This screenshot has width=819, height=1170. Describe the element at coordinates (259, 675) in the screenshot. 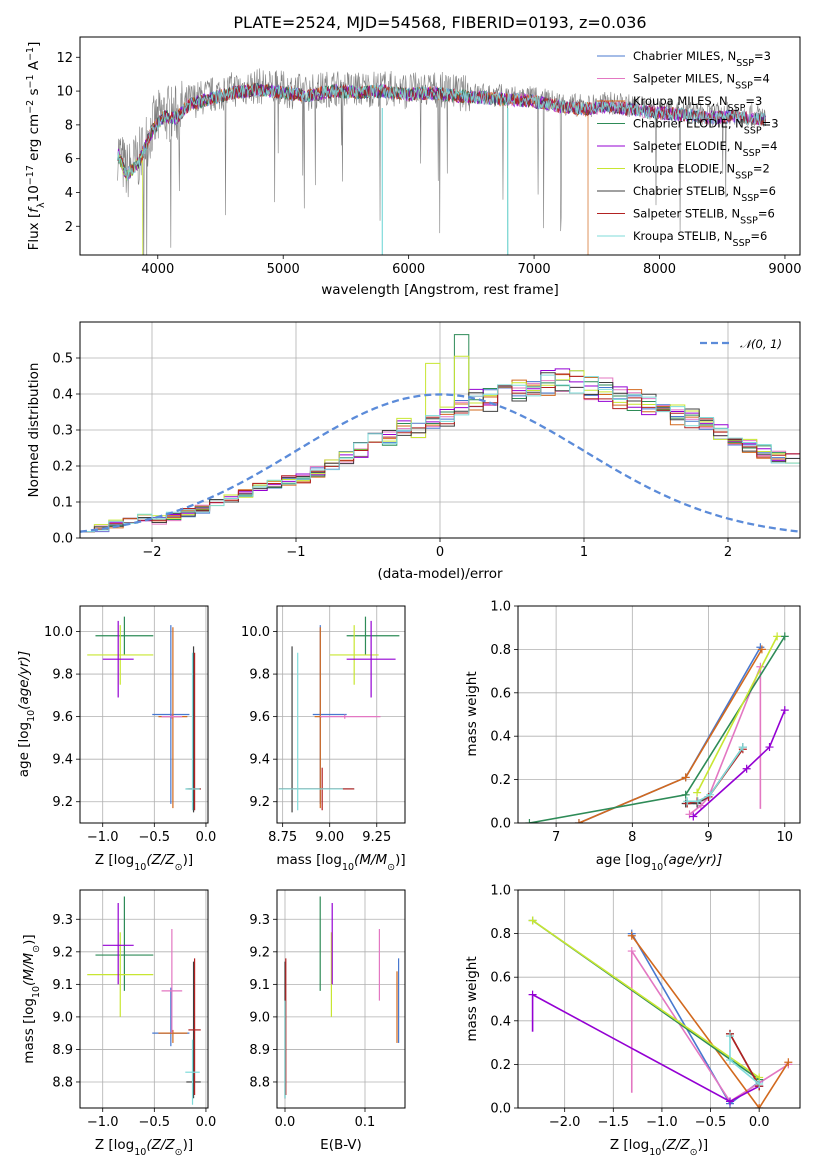

I see `y-tick-label: 9.8` at that location.